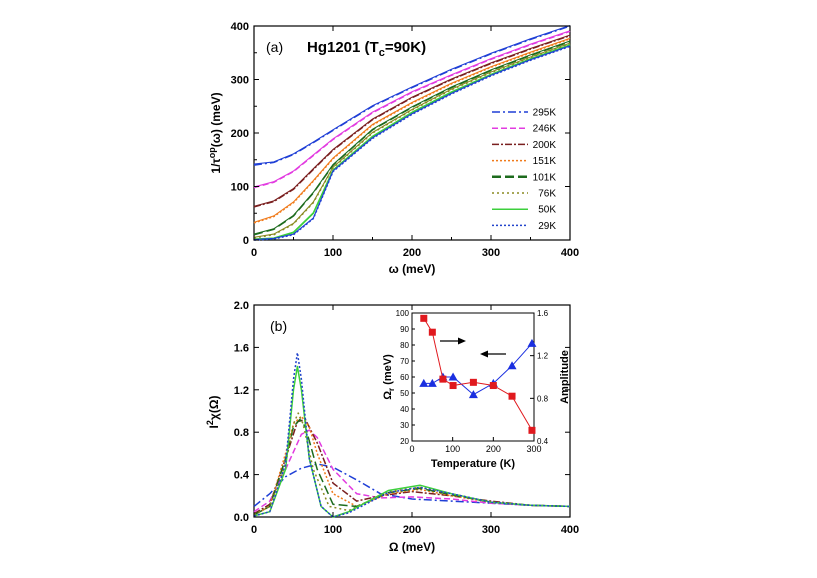 The width and height of the screenshot is (817, 578). I want to click on panel-b-series-76k, so click(412, 464).